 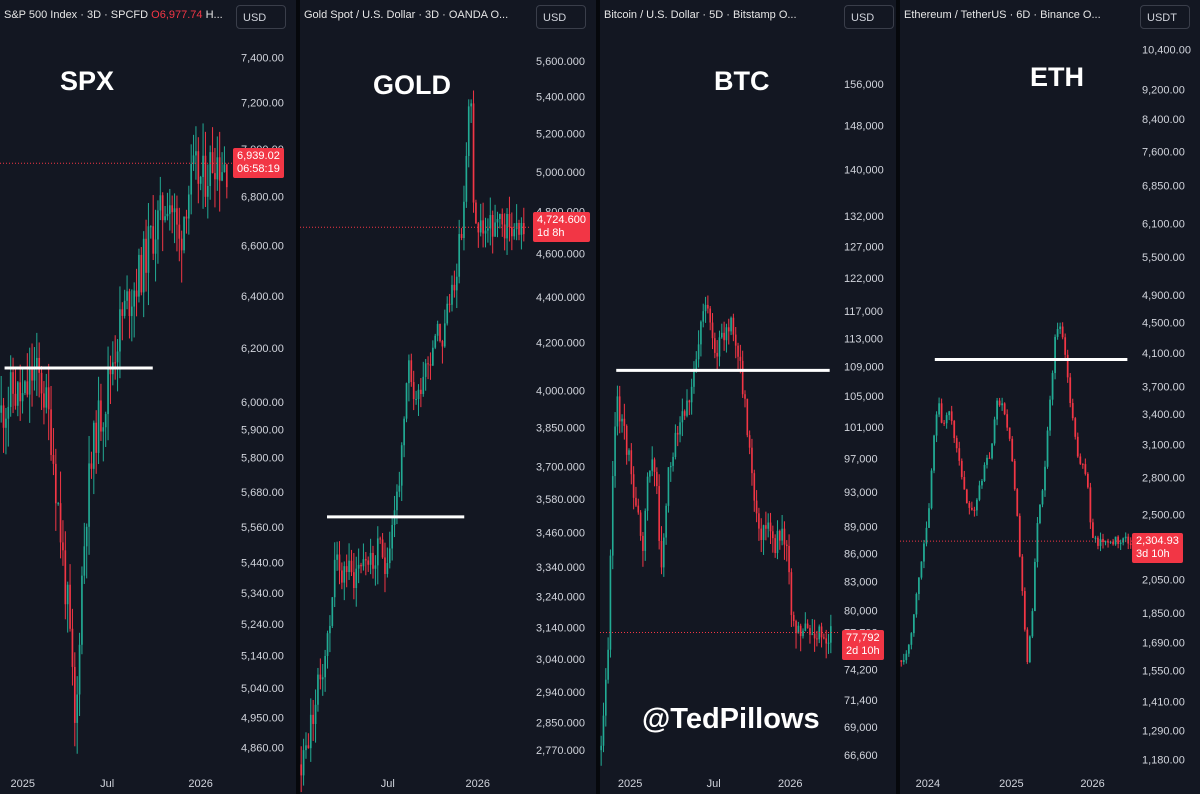 What do you see at coordinates (861, 582) in the screenshot?
I see `y-tick-label: 83,000` at bounding box center [861, 582].